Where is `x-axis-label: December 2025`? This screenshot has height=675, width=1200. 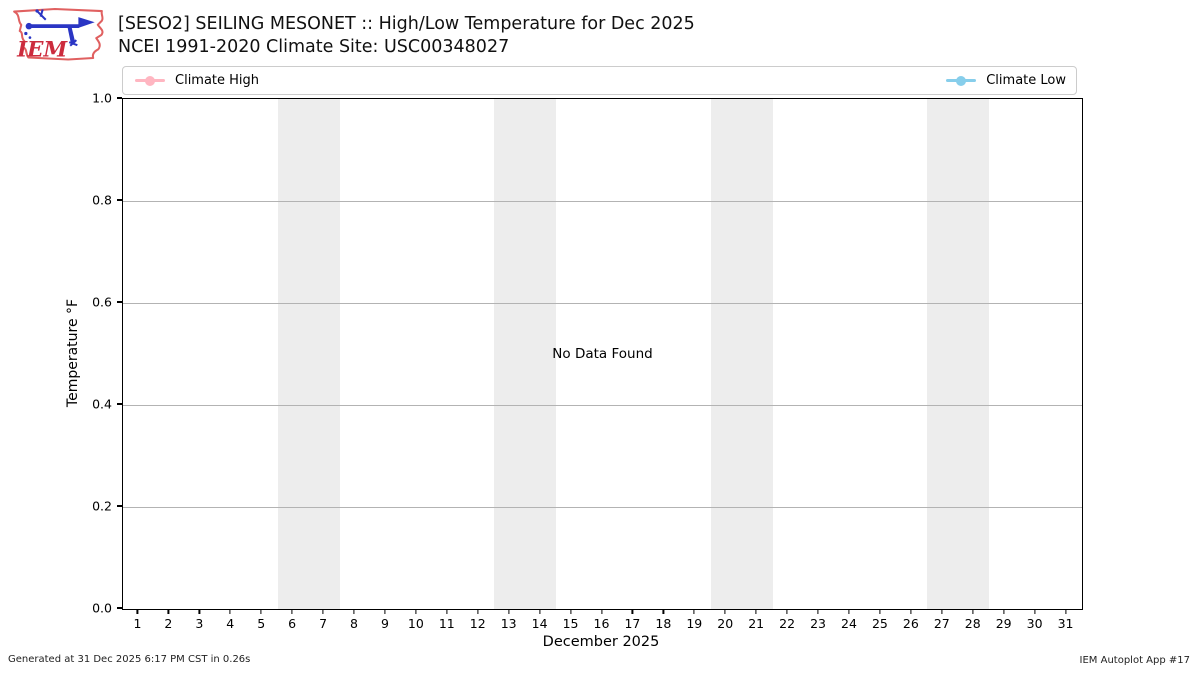 x-axis-label: December 2025 is located at coordinates (601, 642).